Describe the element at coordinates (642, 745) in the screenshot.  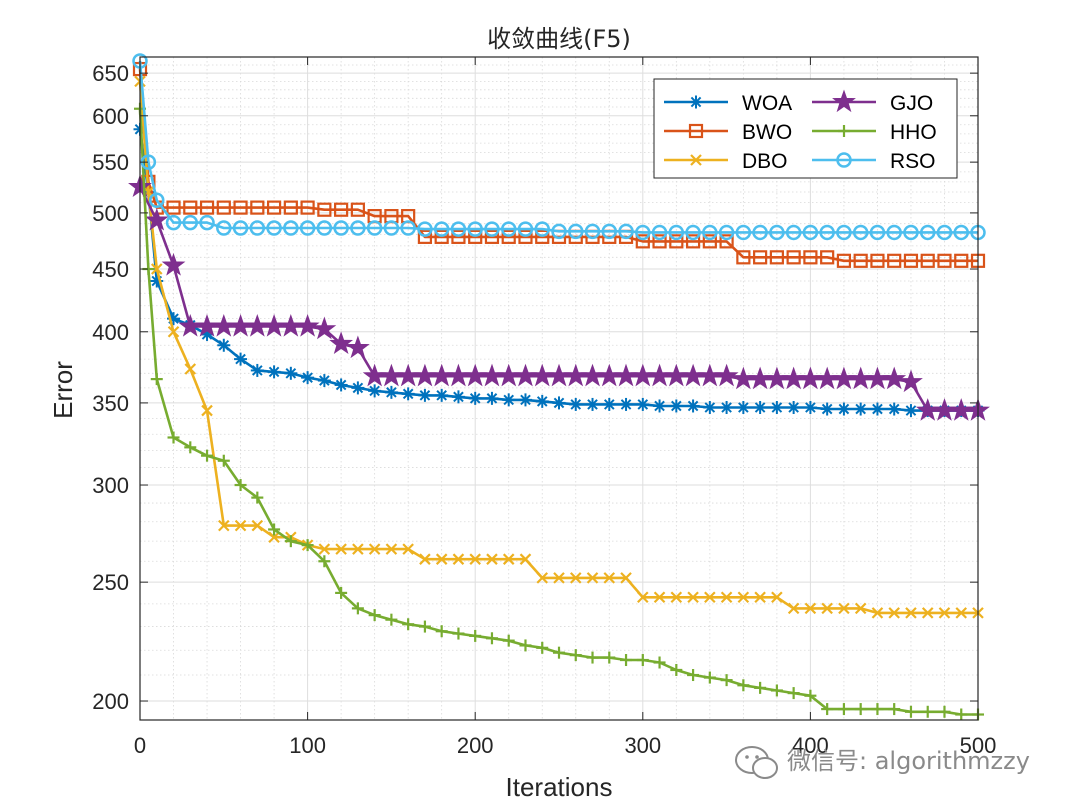
I see `x-tick-label: 300` at that location.